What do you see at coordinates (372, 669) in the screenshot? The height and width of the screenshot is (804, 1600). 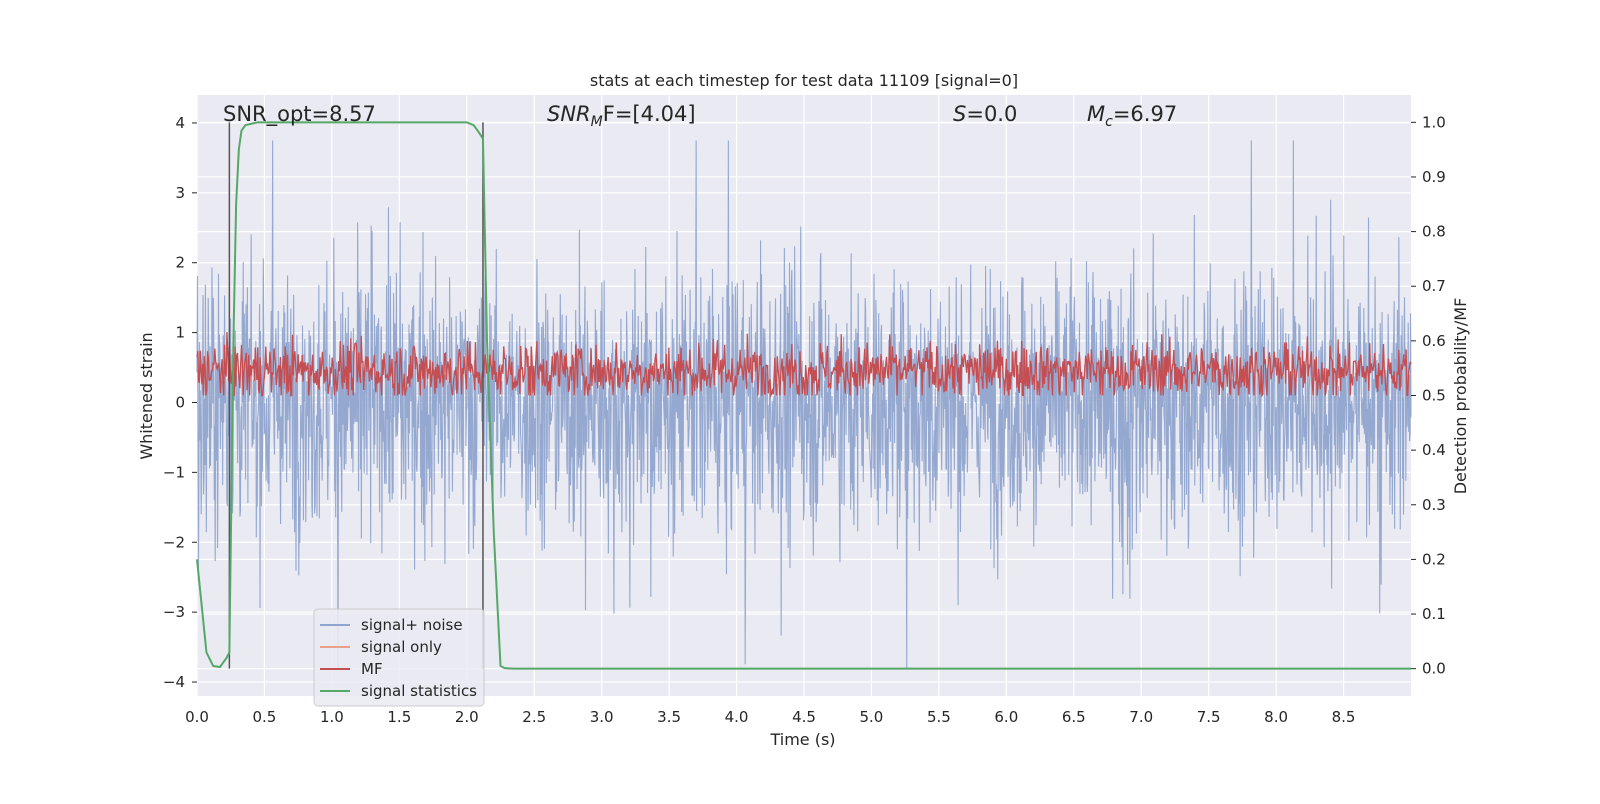 I see `legend-label-mf: MF` at bounding box center [372, 669].